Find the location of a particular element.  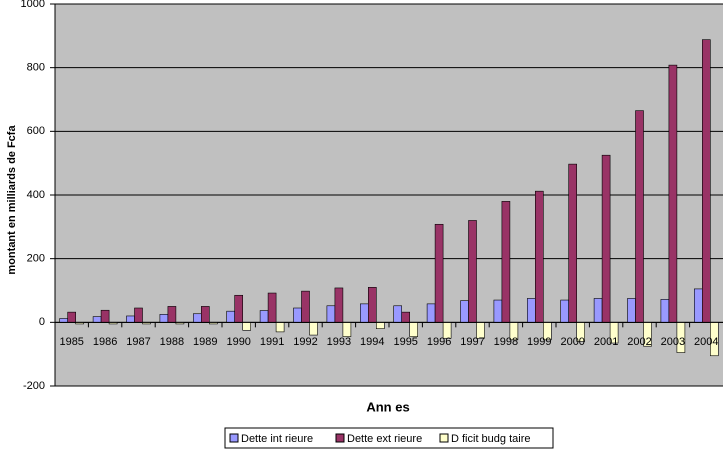

y-tick-label: 1000 is located at coordinates (33, 5).